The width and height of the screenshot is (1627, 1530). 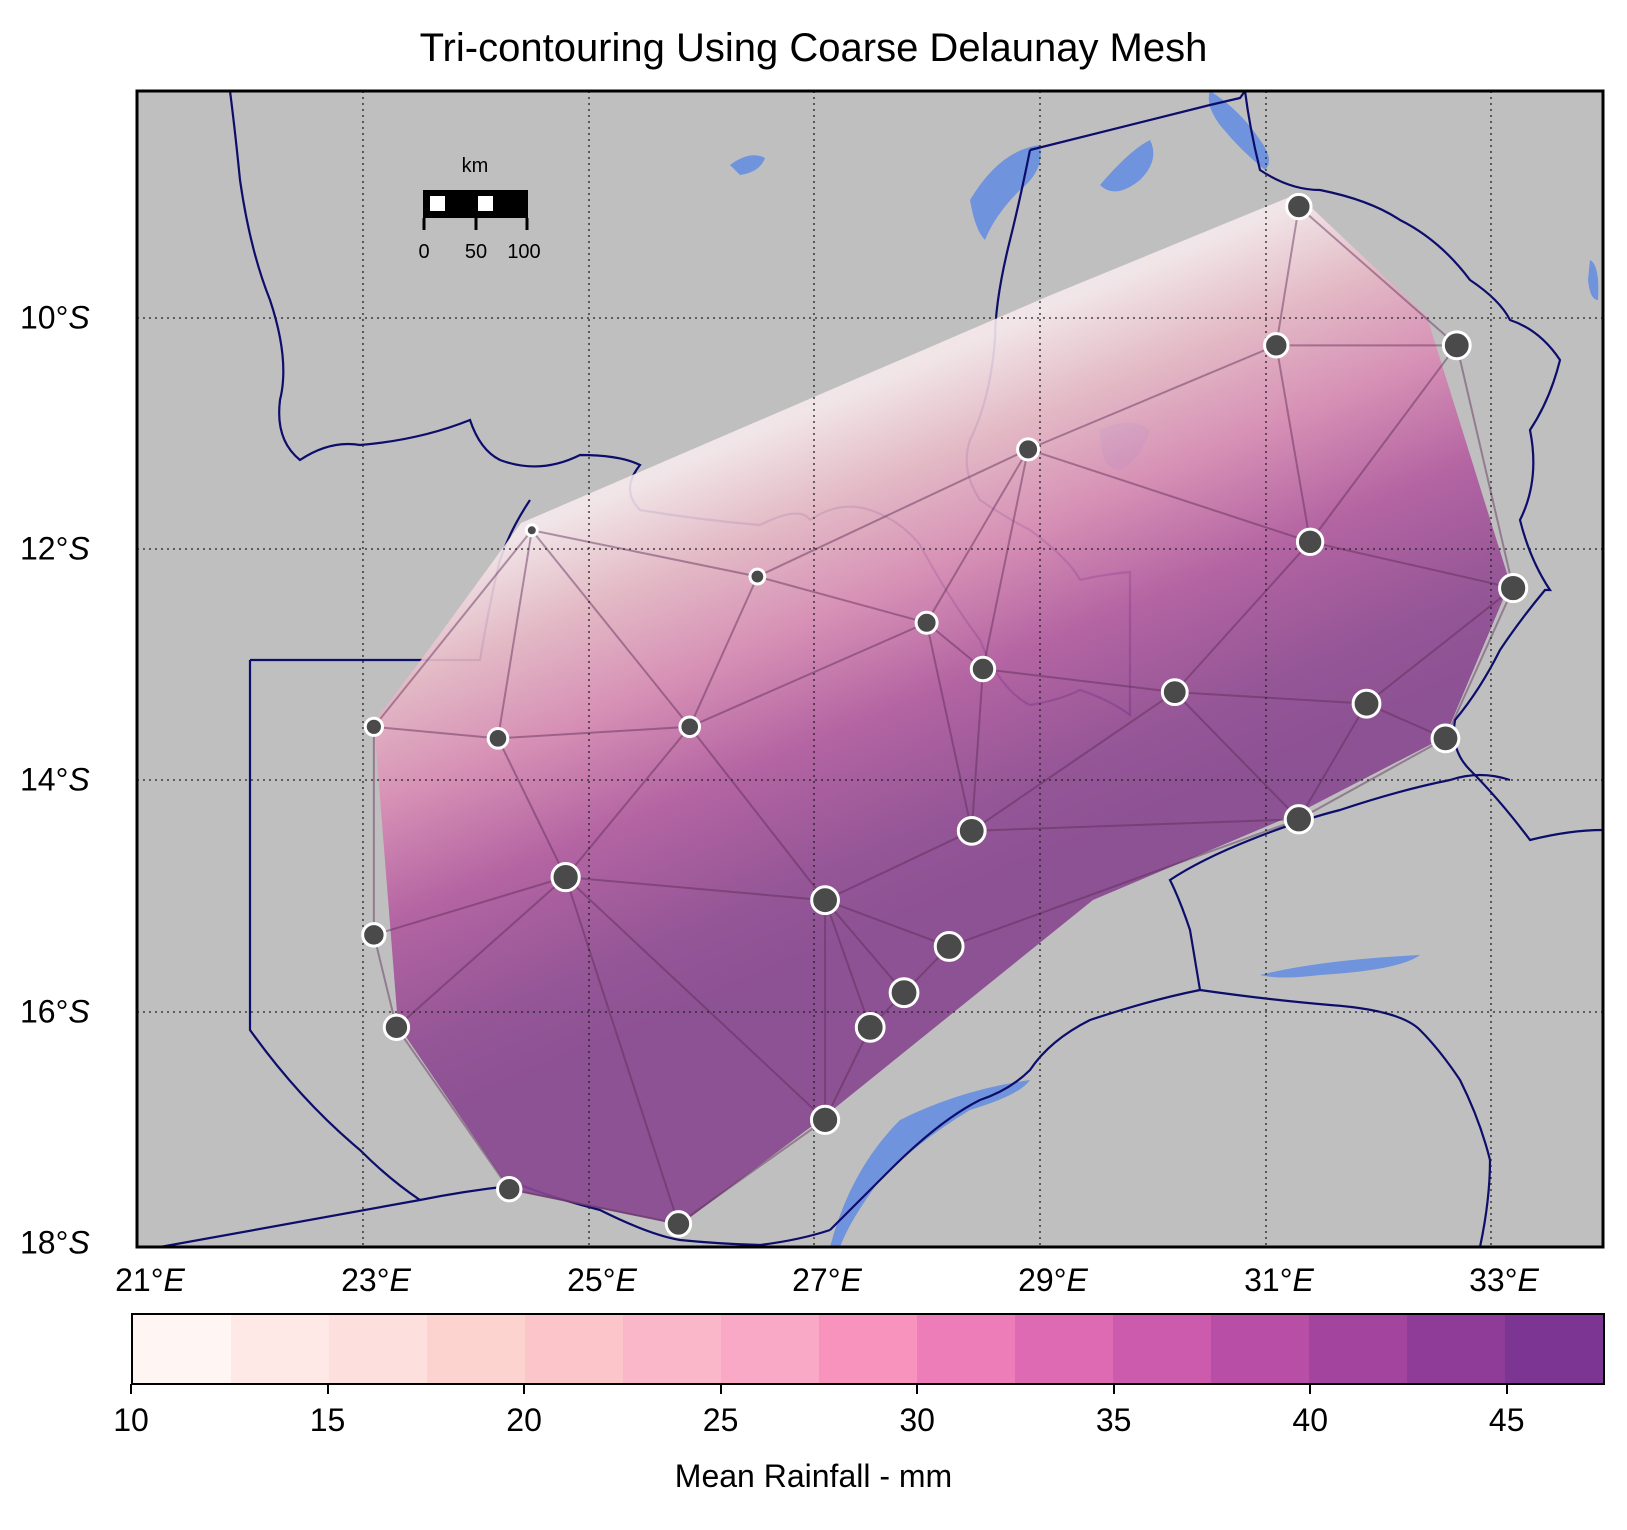 What do you see at coordinates (55, 1011) in the screenshot?
I see `y-tick-label: 16°S` at bounding box center [55, 1011].